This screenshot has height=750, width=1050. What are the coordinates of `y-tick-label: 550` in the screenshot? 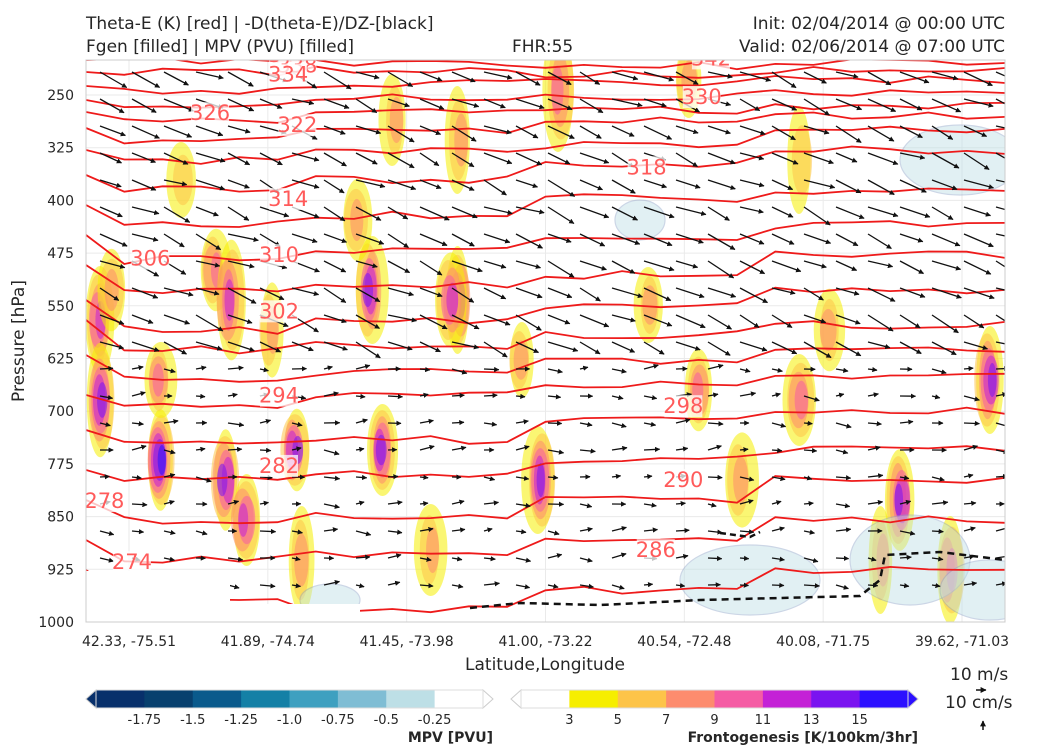 It's located at (60, 307).